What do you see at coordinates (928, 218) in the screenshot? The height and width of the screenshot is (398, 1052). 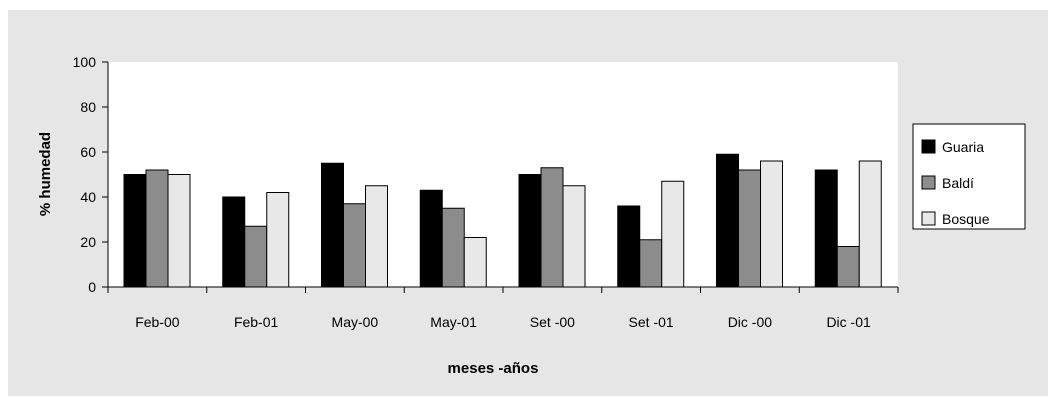 I see `legend-swatch-bosque` at bounding box center [928, 218].